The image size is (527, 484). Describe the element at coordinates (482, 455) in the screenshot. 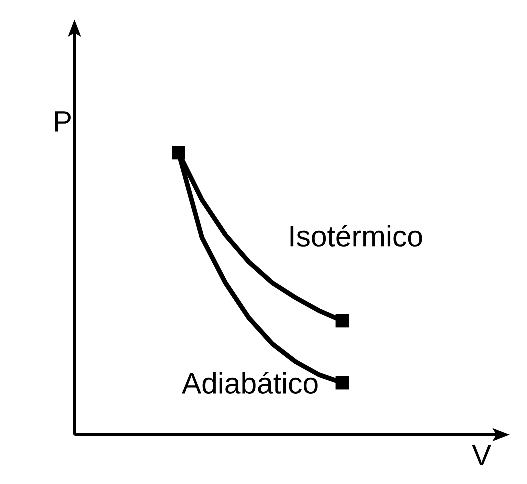

I see `x-axis-title: V` at that location.